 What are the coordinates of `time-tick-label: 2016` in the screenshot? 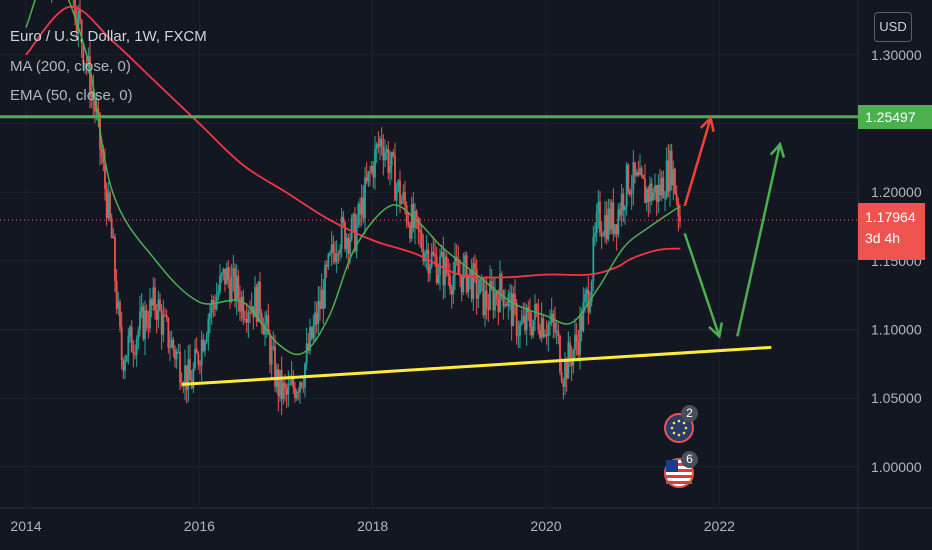 It's located at (199, 526).